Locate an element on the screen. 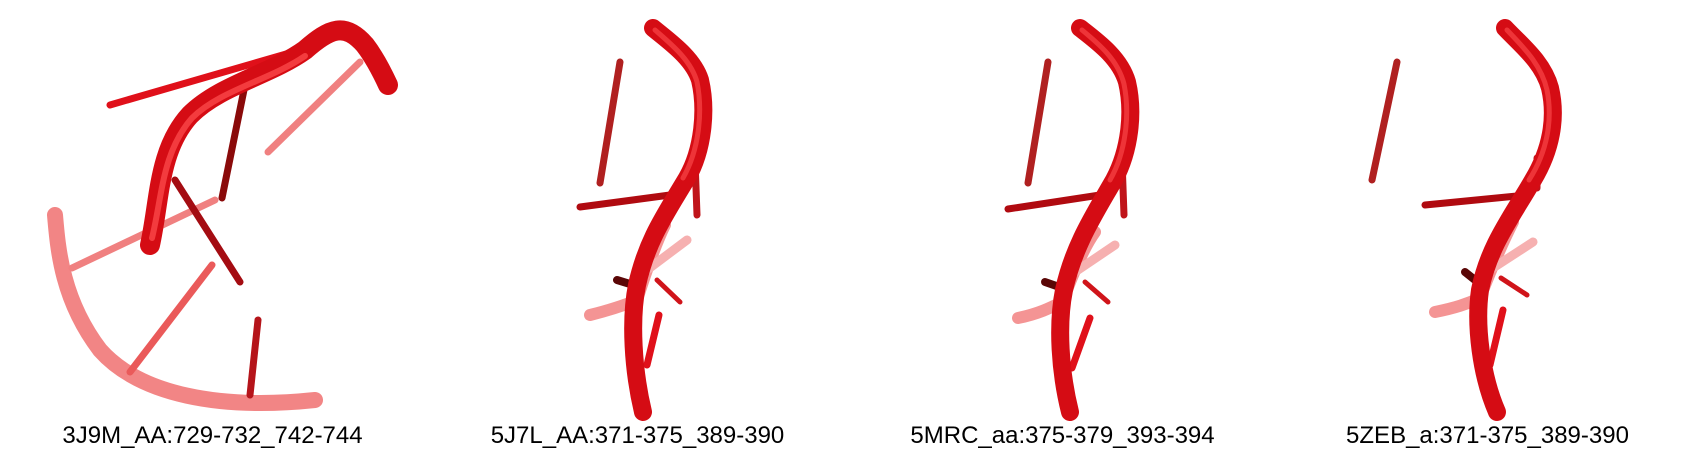 The width and height of the screenshot is (1700, 460). panel-label: 3J9M_AA:729-732_742-744 is located at coordinates (212, 435).